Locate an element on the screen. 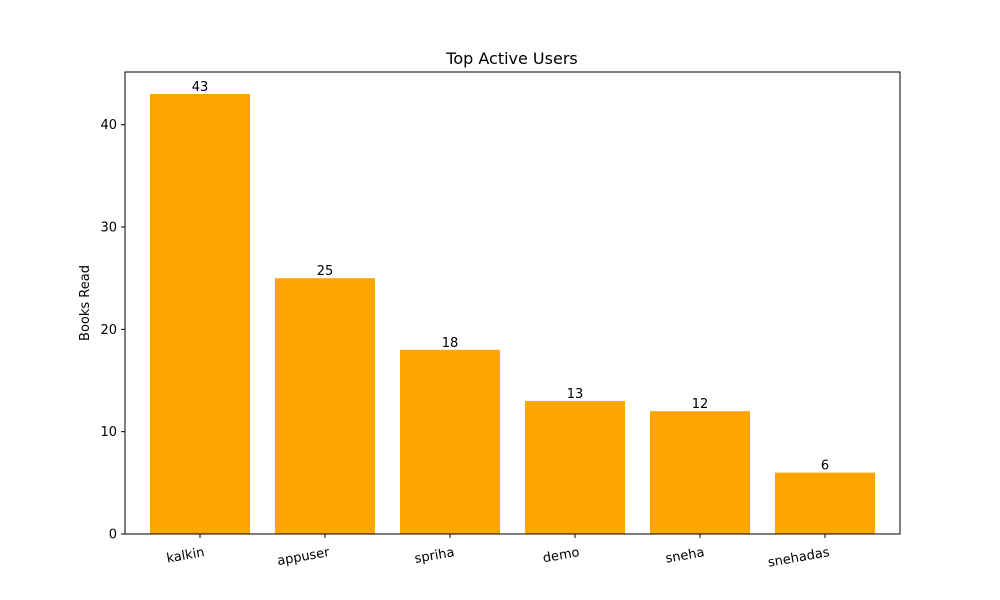 The image size is (1000, 600). data-label-spriha: 18 is located at coordinates (450, 343).